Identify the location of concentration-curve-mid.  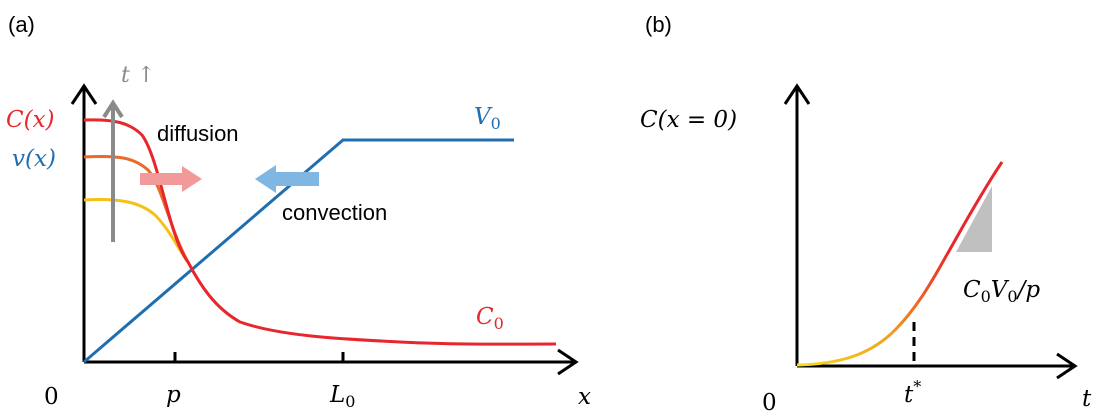
(136, 208).